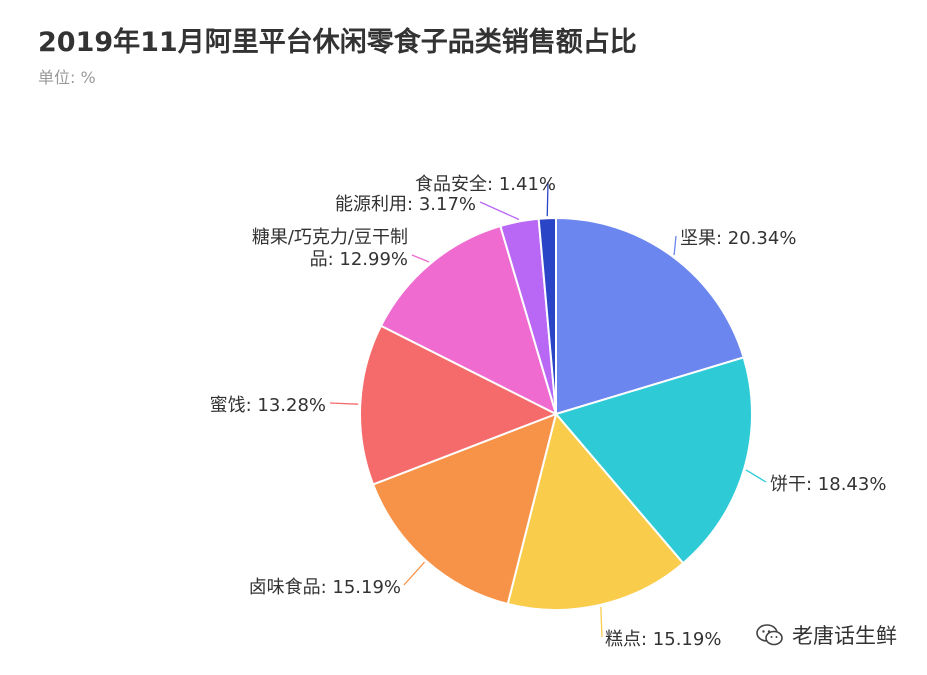 Image resolution: width=927 pixels, height=675 pixels. I want to click on slice-label-biscuits: 饼干: 18.43%, so click(828, 484).